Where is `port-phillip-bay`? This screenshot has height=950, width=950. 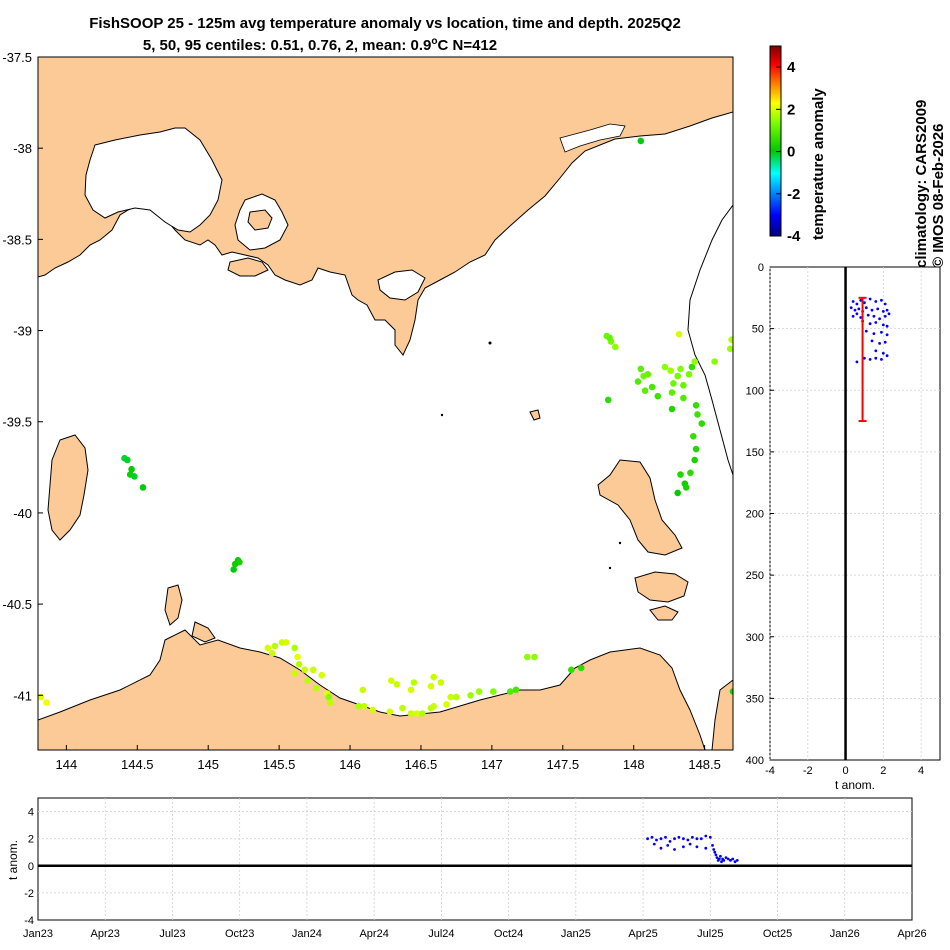
port-phillip-bay is located at coordinates (153, 180).